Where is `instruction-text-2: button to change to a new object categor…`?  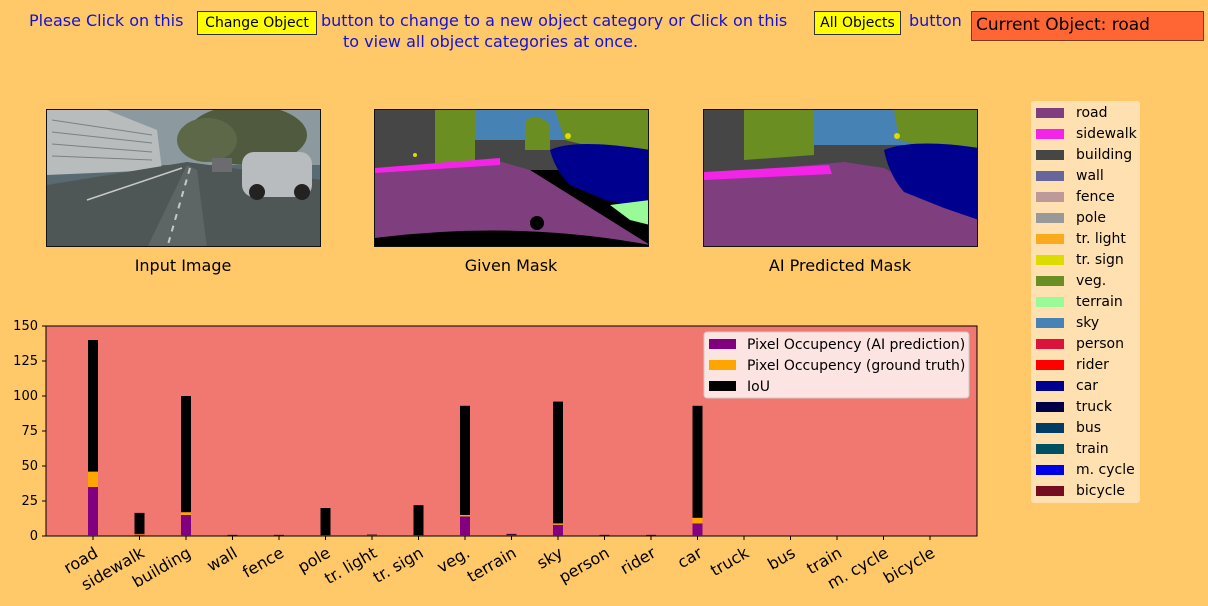 instruction-text-2: button to change to a new object categor… is located at coordinates (554, 20).